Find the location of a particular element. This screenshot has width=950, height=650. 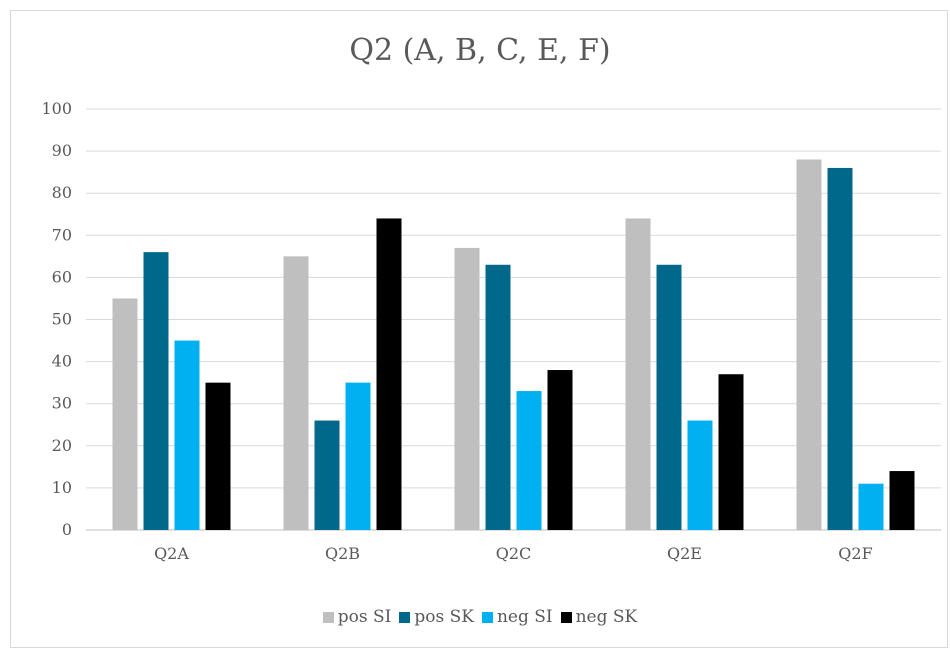

legend-item: neg SI is located at coordinates (517, 617).